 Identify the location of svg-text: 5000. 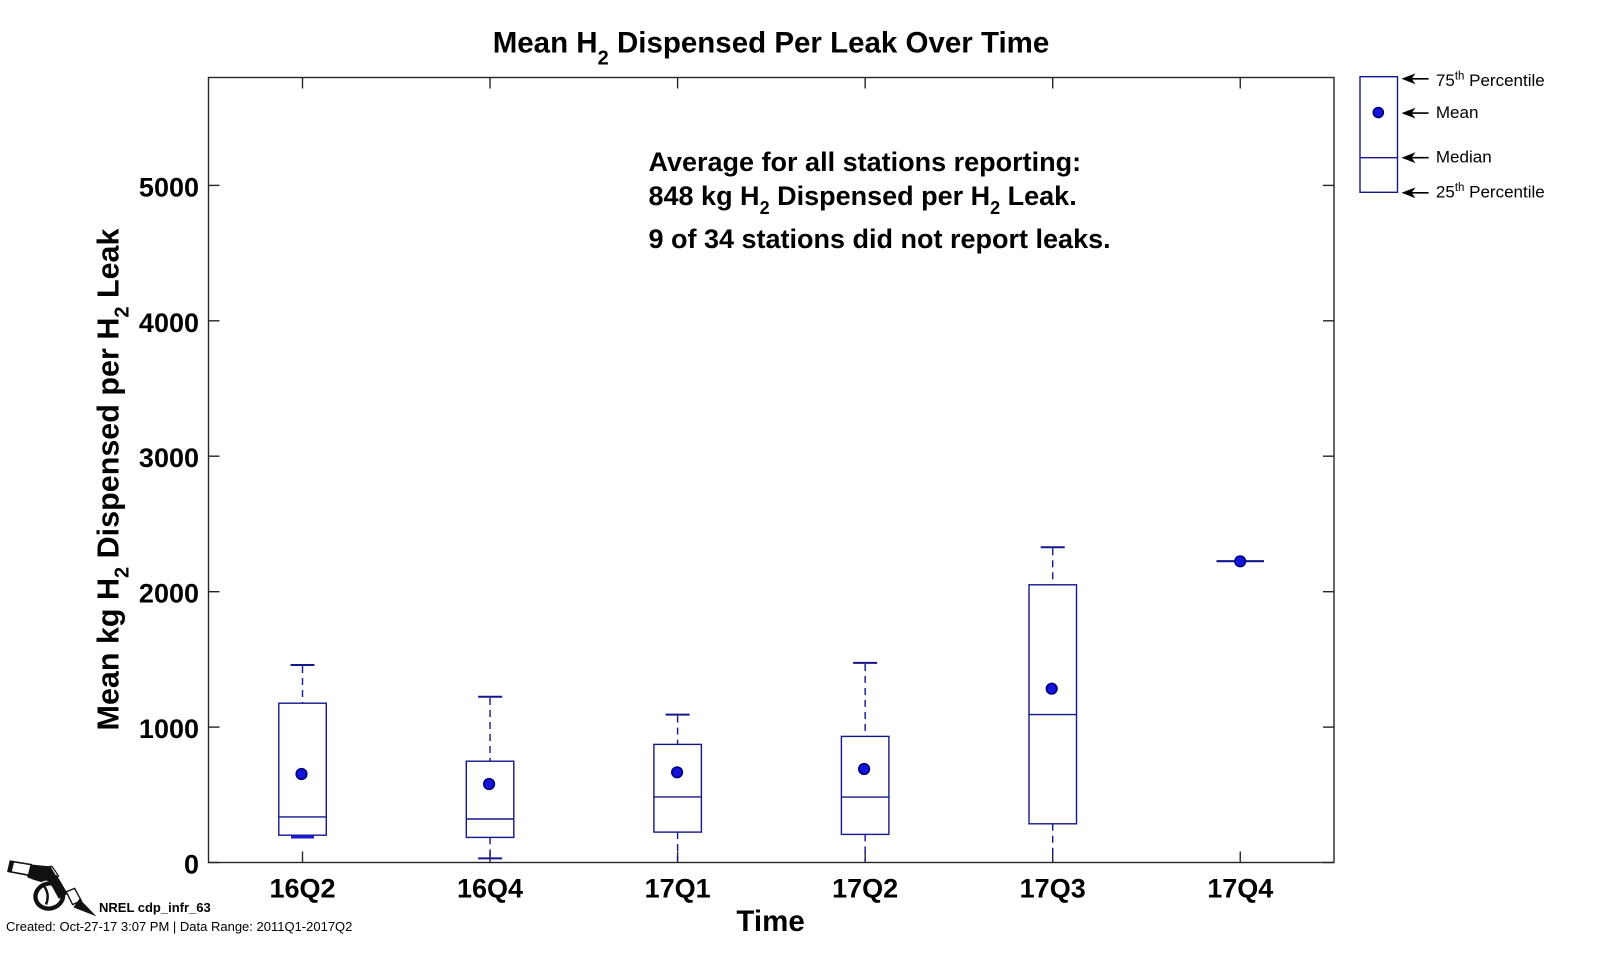
(169, 187).